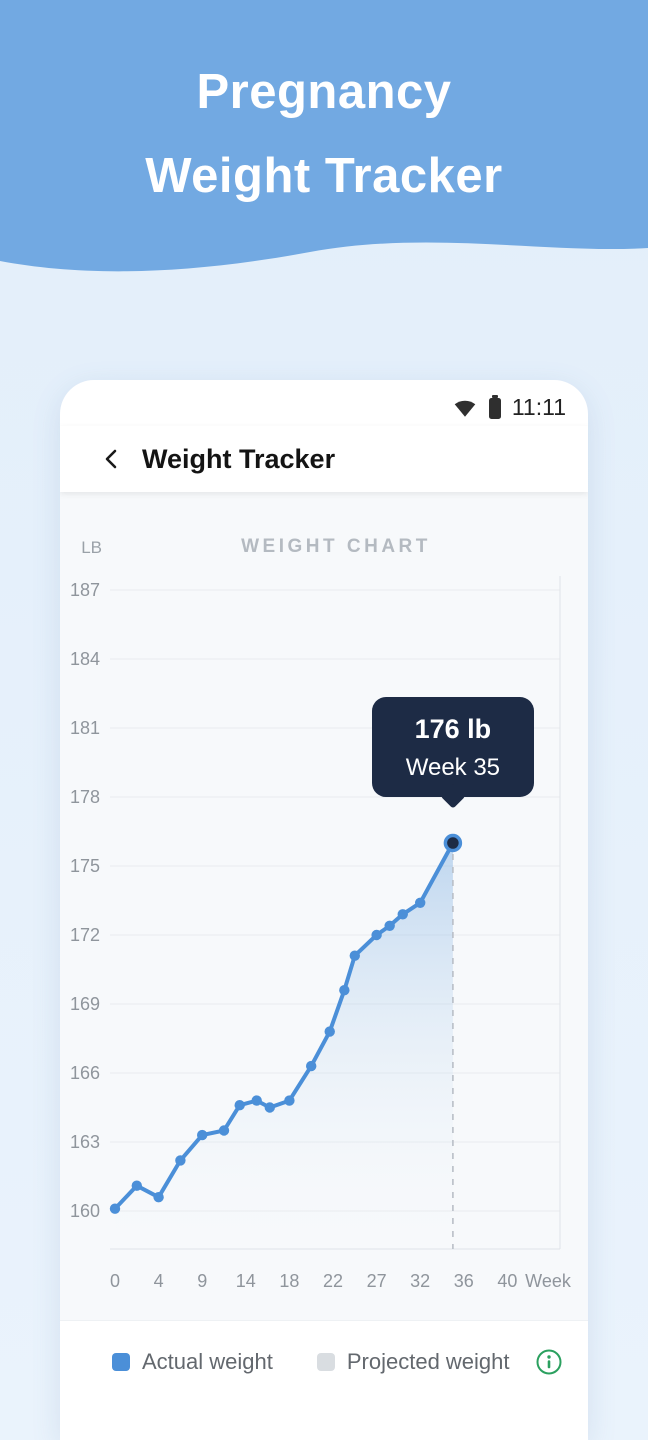 Image resolution: width=648 pixels, height=1440 pixels. Describe the element at coordinates (85, 797) in the screenshot. I see `svg-text: 178` at that location.